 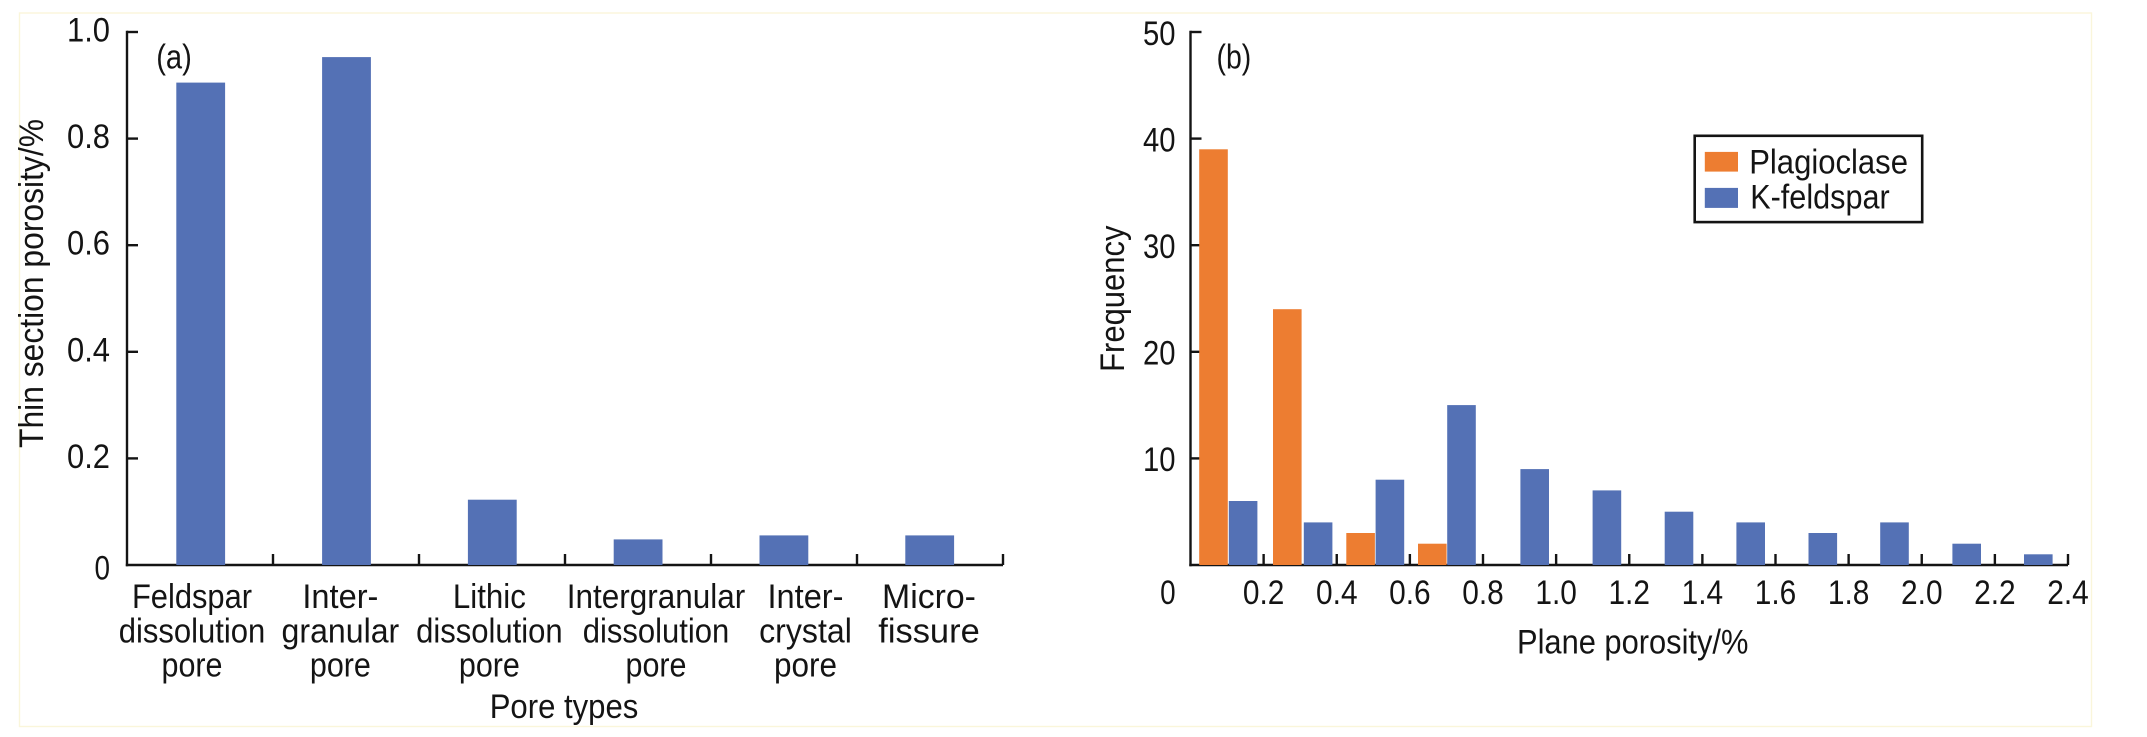 I want to click on svg-text: crystal, so click(x=805, y=632).